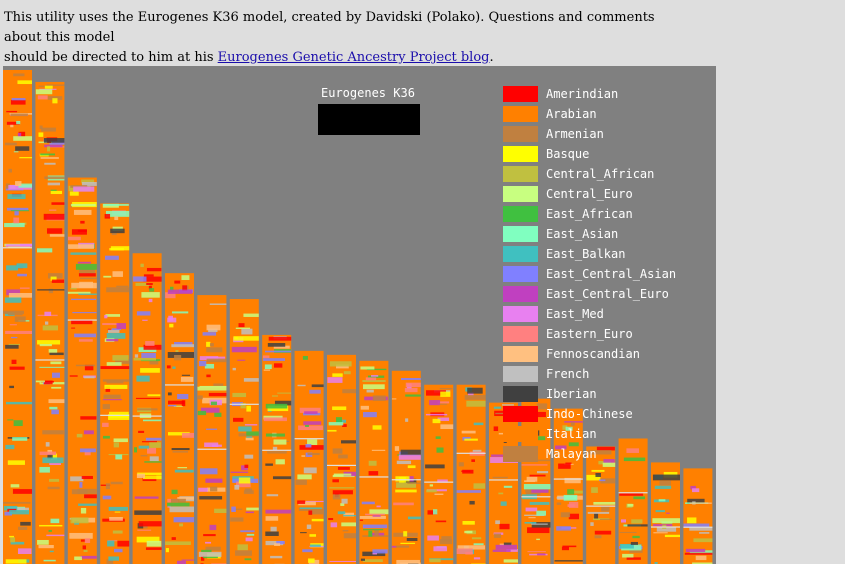  Describe the element at coordinates (586, 254) in the screenshot. I see `legend-label: East_Balkan` at that location.